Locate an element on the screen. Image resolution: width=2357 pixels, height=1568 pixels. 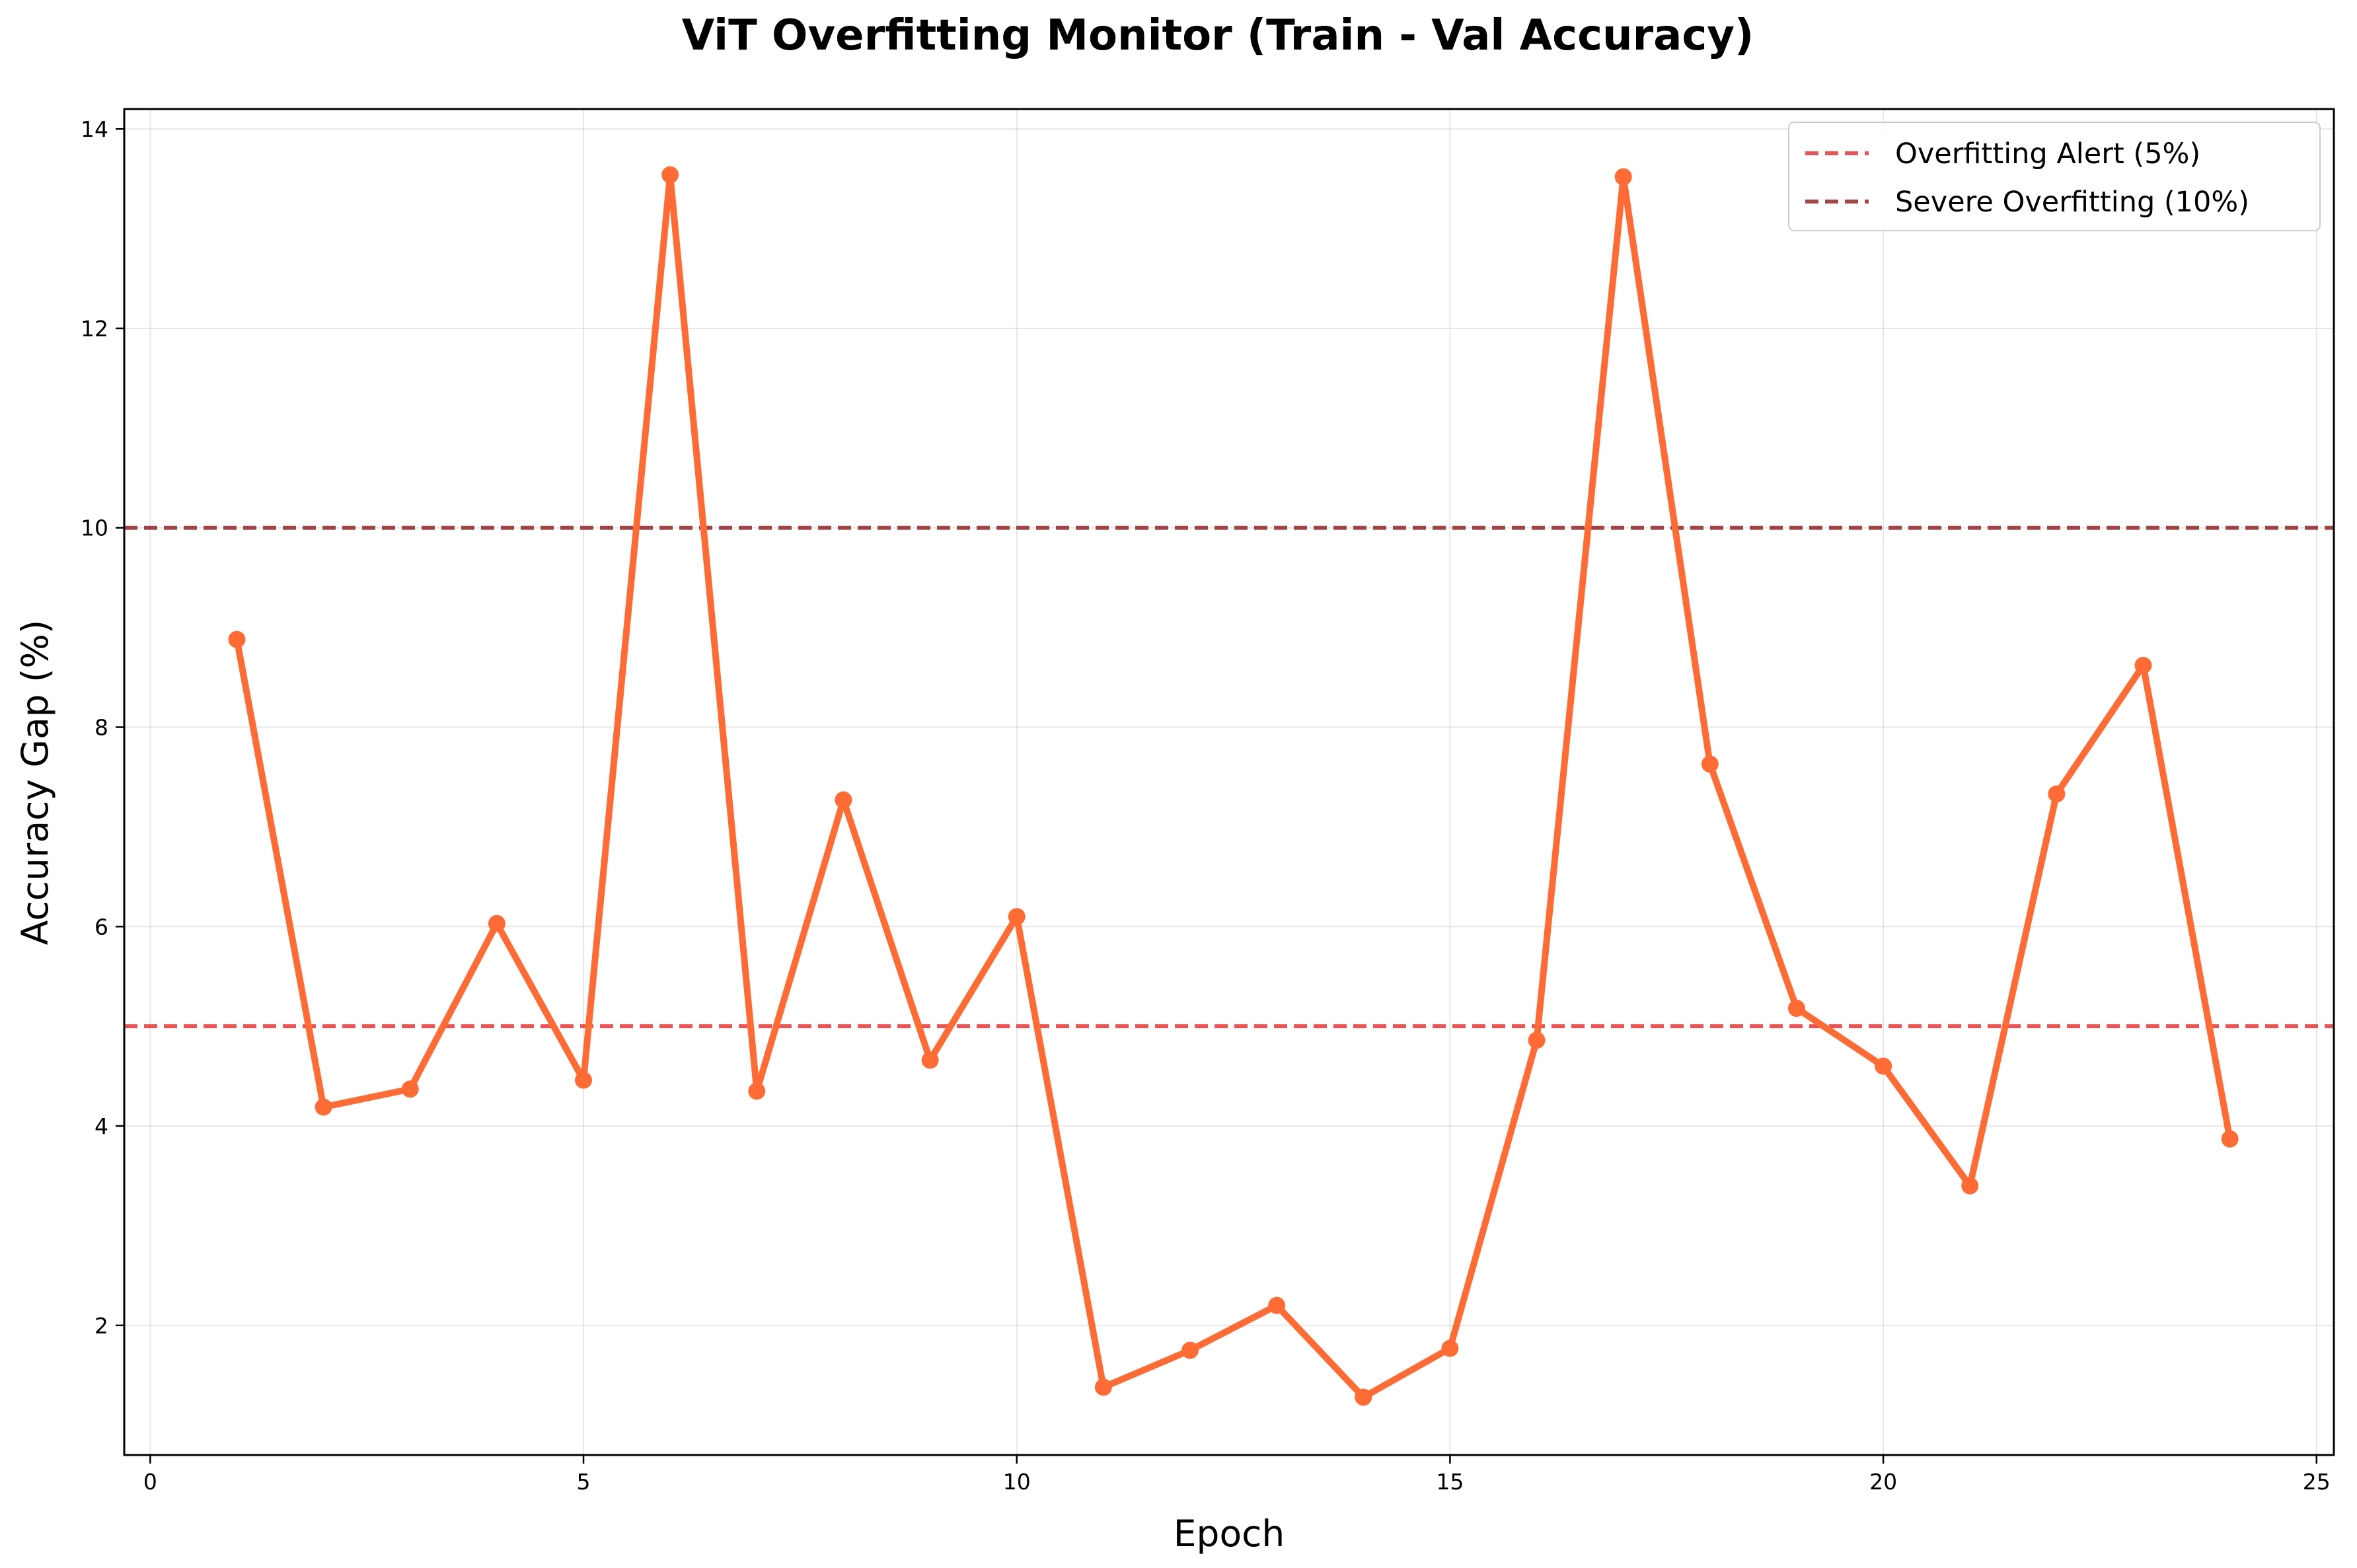
y-tick-label: 8 is located at coordinates (101, 728).